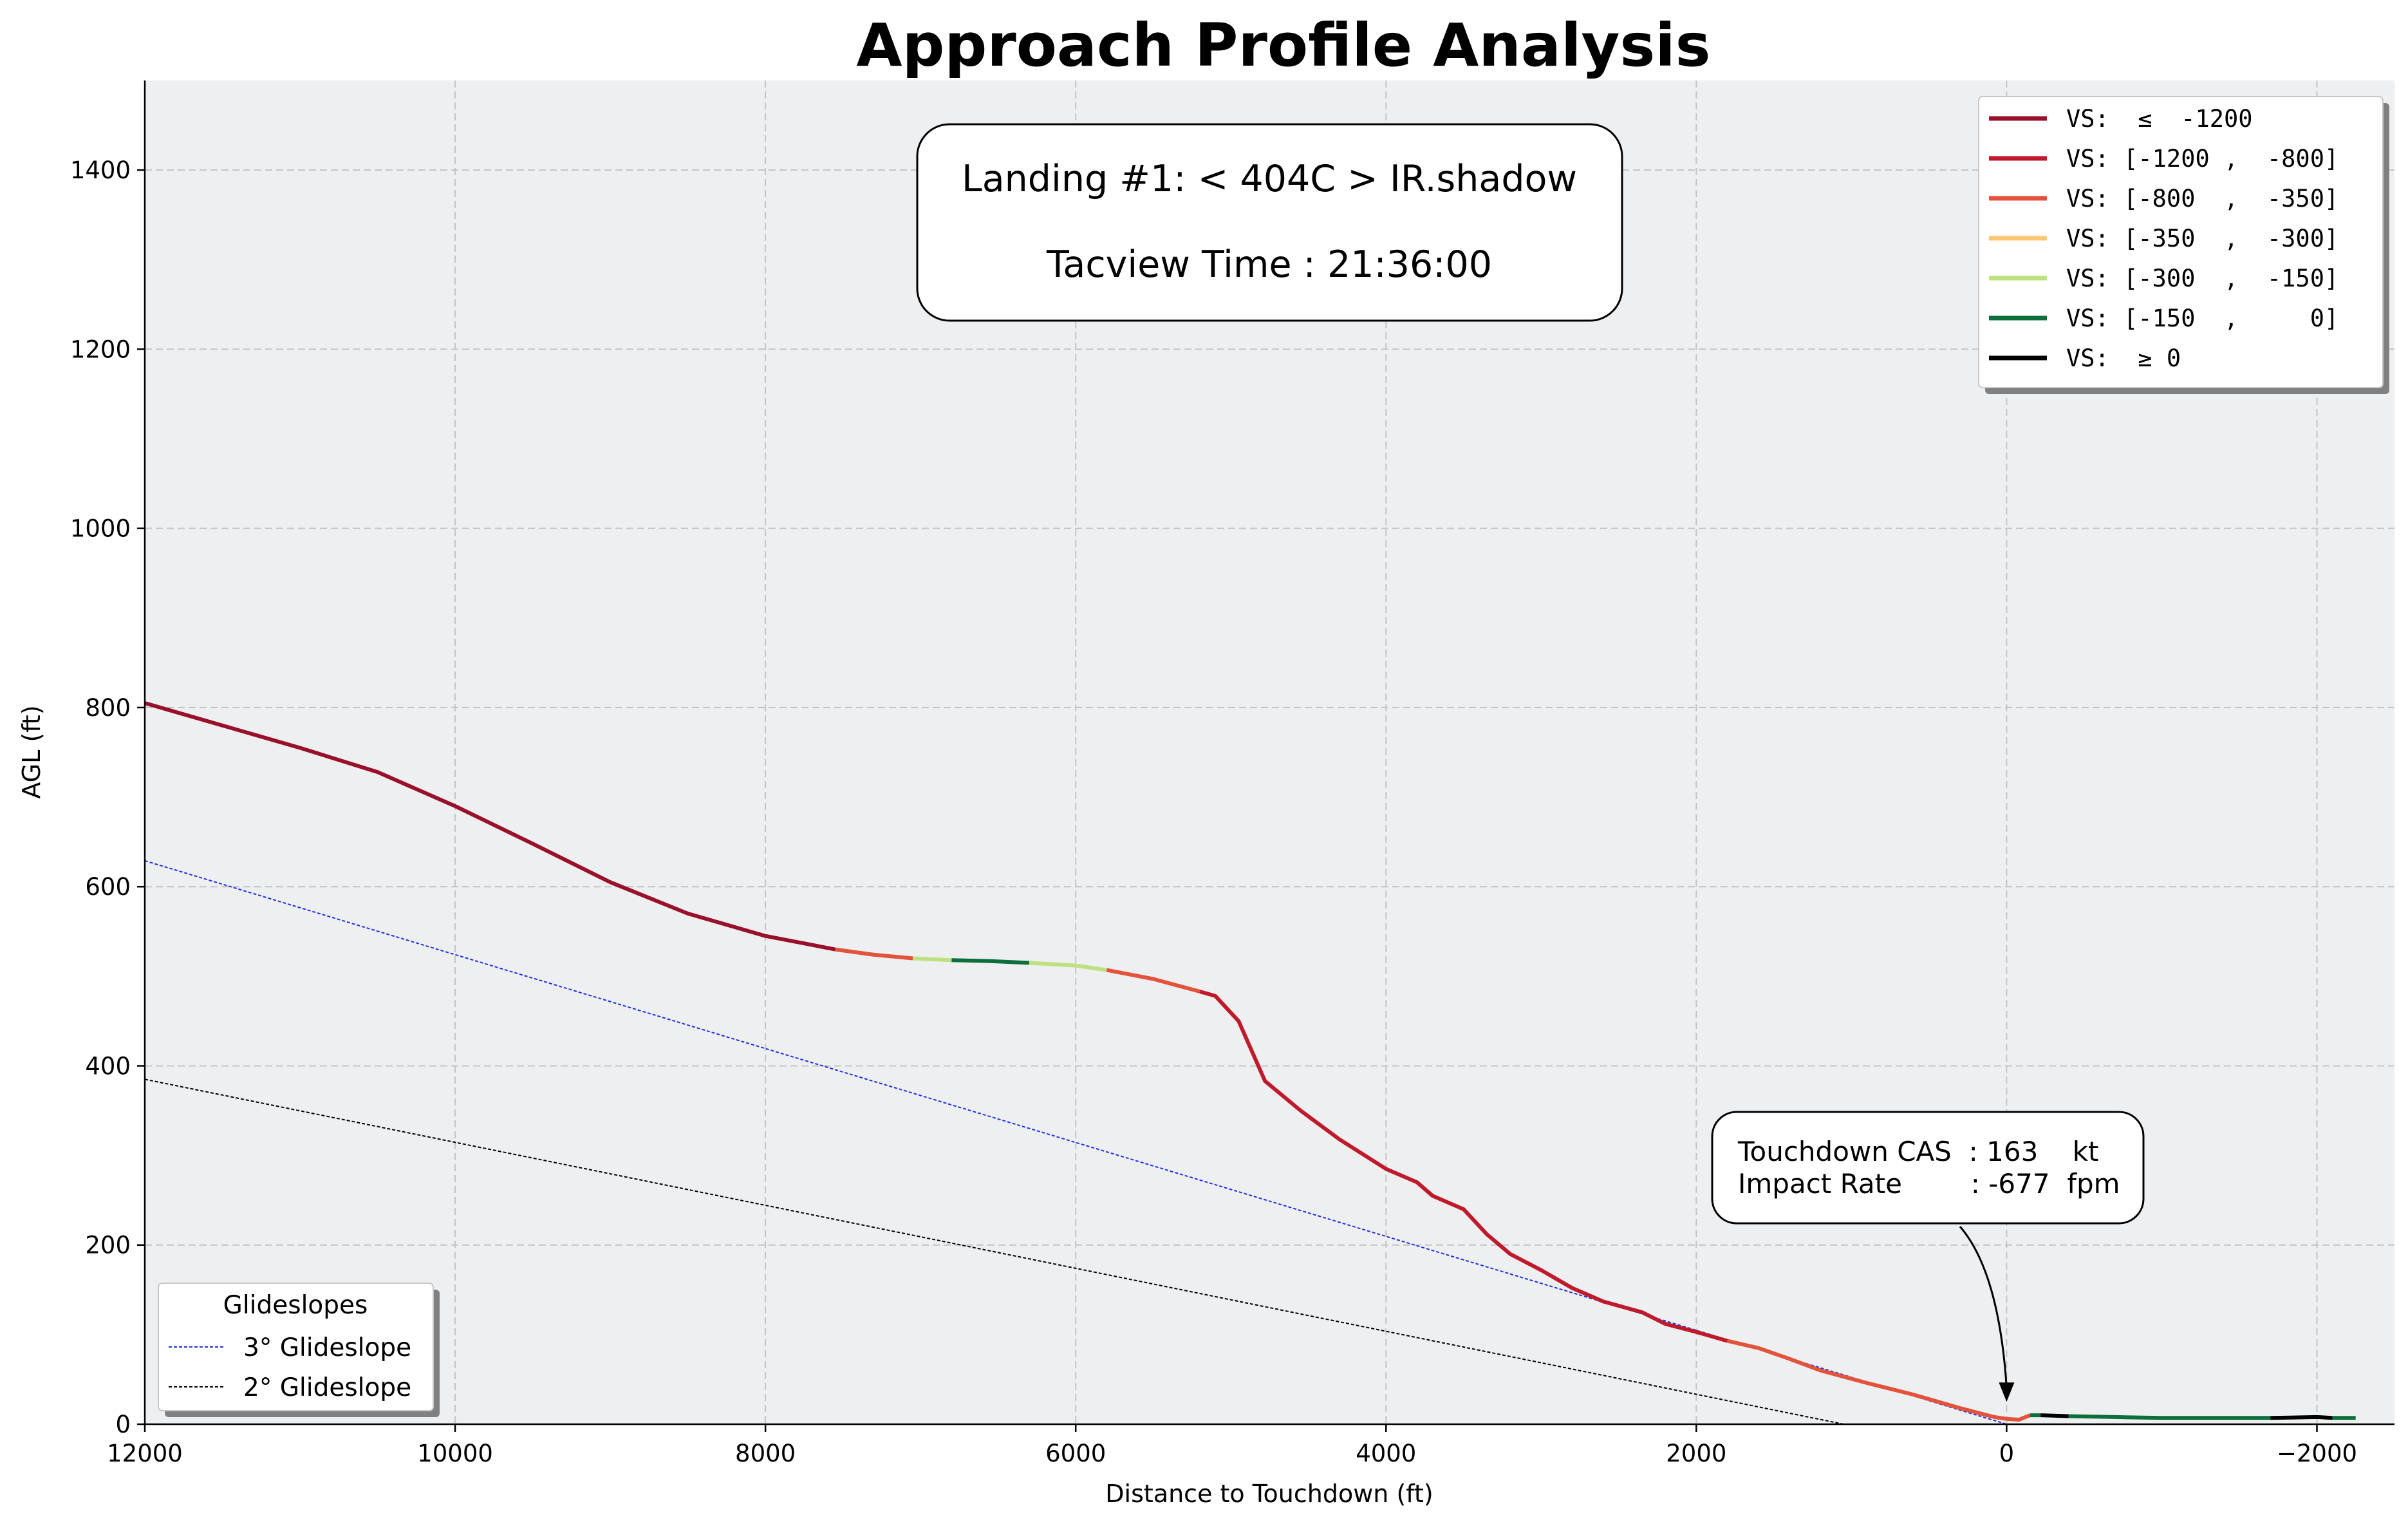 The image size is (2408, 1524). What do you see at coordinates (765, 1453) in the screenshot?
I see `x-tick-label: 8000` at bounding box center [765, 1453].